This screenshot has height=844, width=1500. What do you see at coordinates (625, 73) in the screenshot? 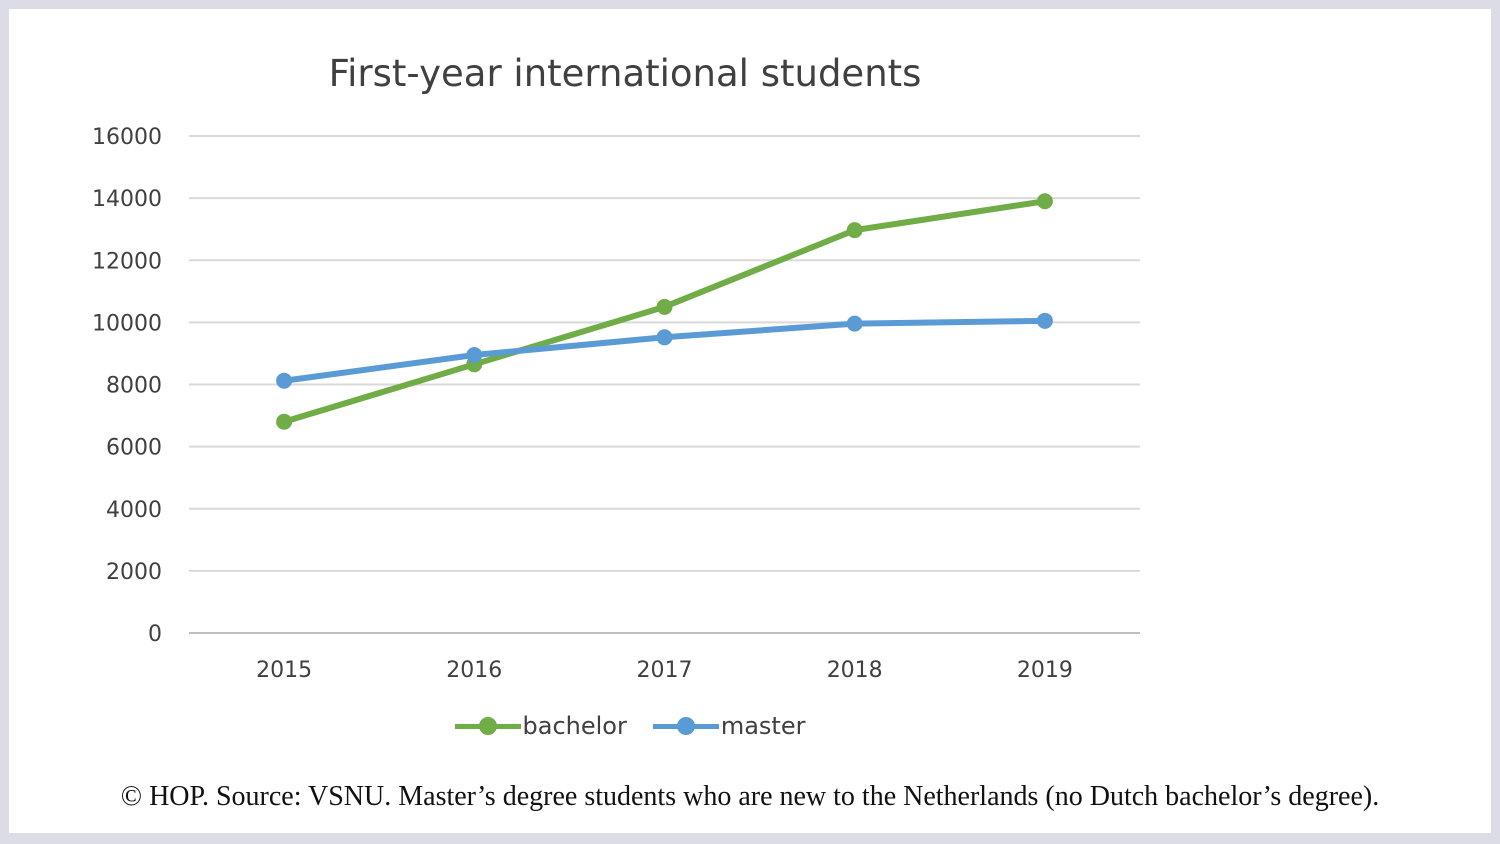
I see `chart-title: First-year international students` at bounding box center [625, 73].